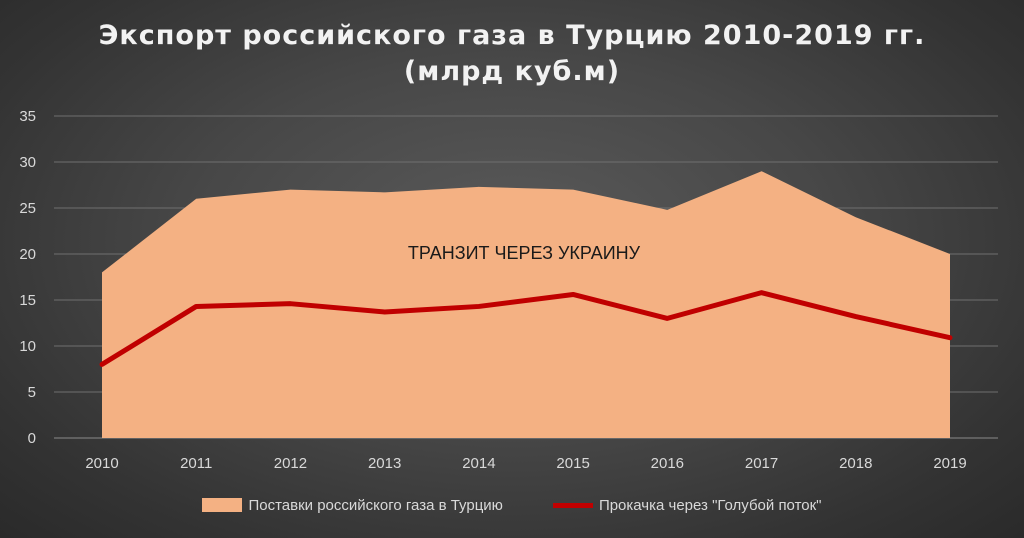 Image resolution: width=1024 pixels, height=538 pixels. I want to click on y-tick-label-10: 10, so click(27, 346).